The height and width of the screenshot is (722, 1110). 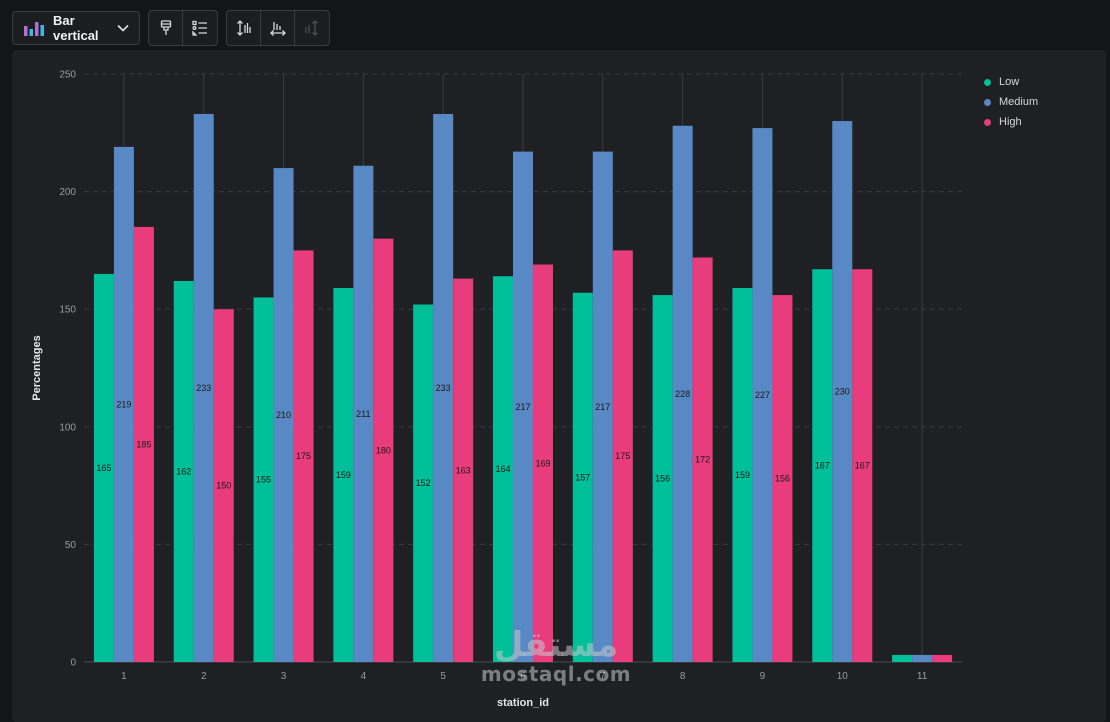 I want to click on data-label: 157, so click(x=582, y=477).